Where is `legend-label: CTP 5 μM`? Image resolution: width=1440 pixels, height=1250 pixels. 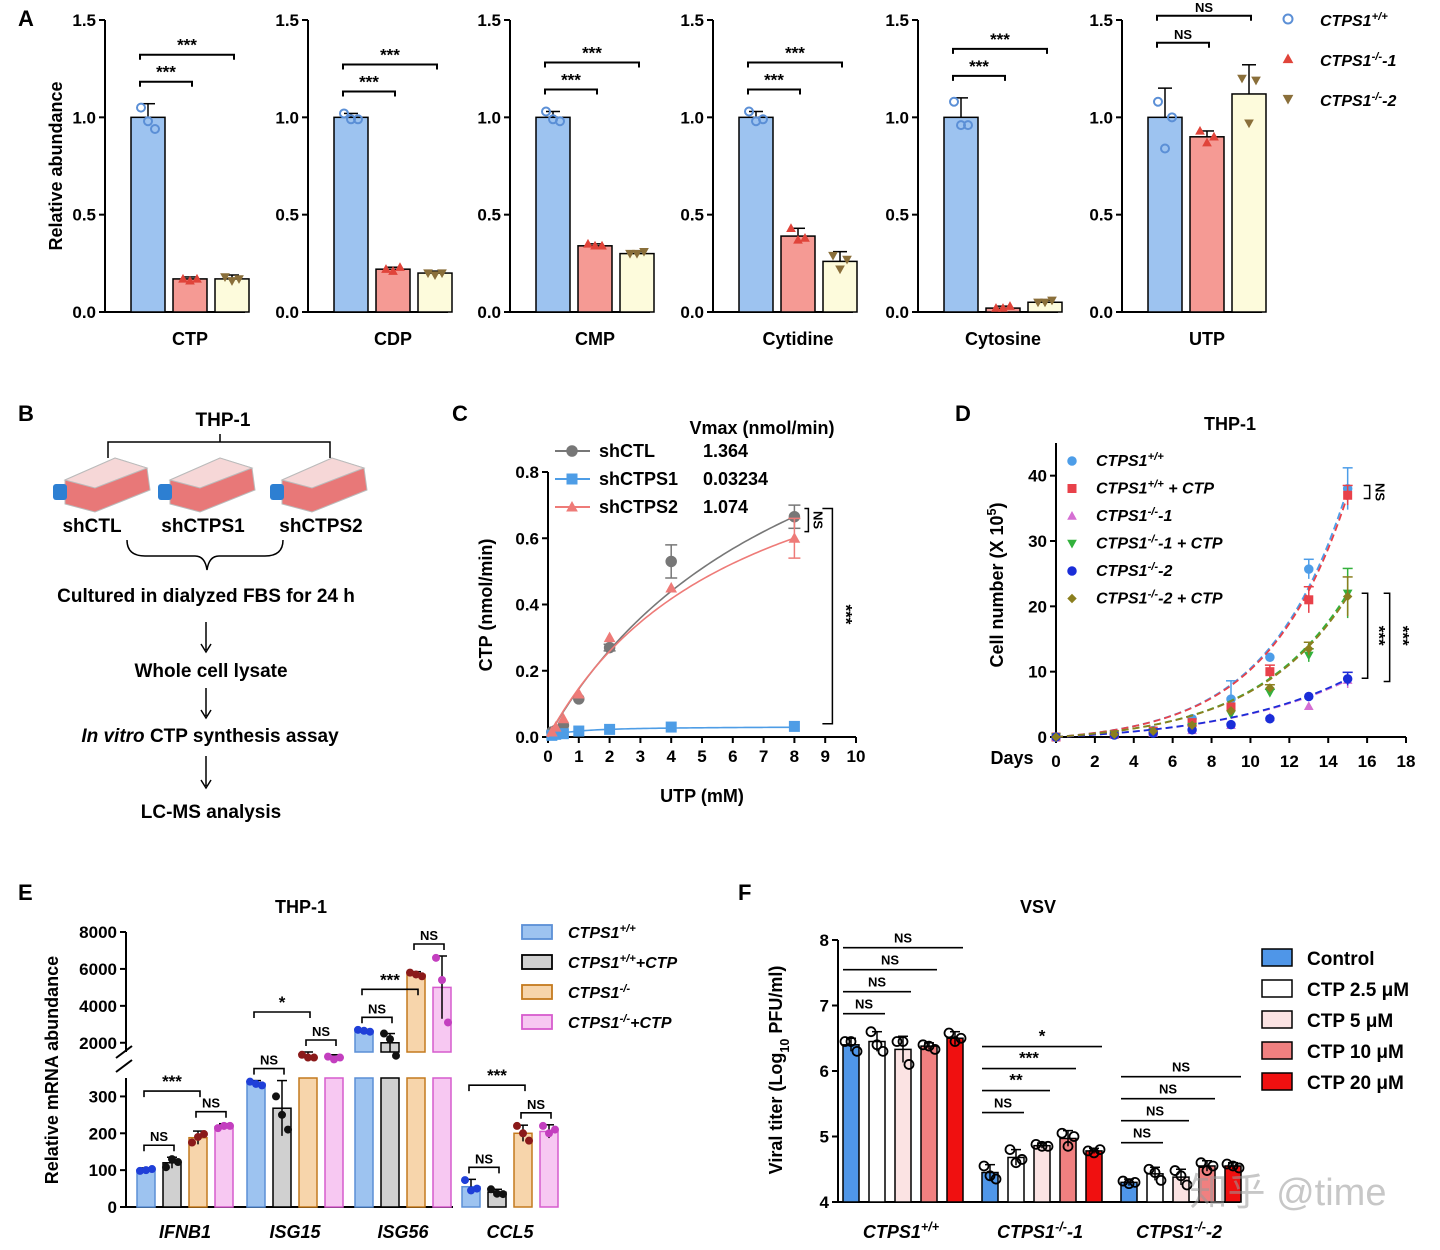 legend-label: CTP 5 μM is located at coordinates (1350, 1021).